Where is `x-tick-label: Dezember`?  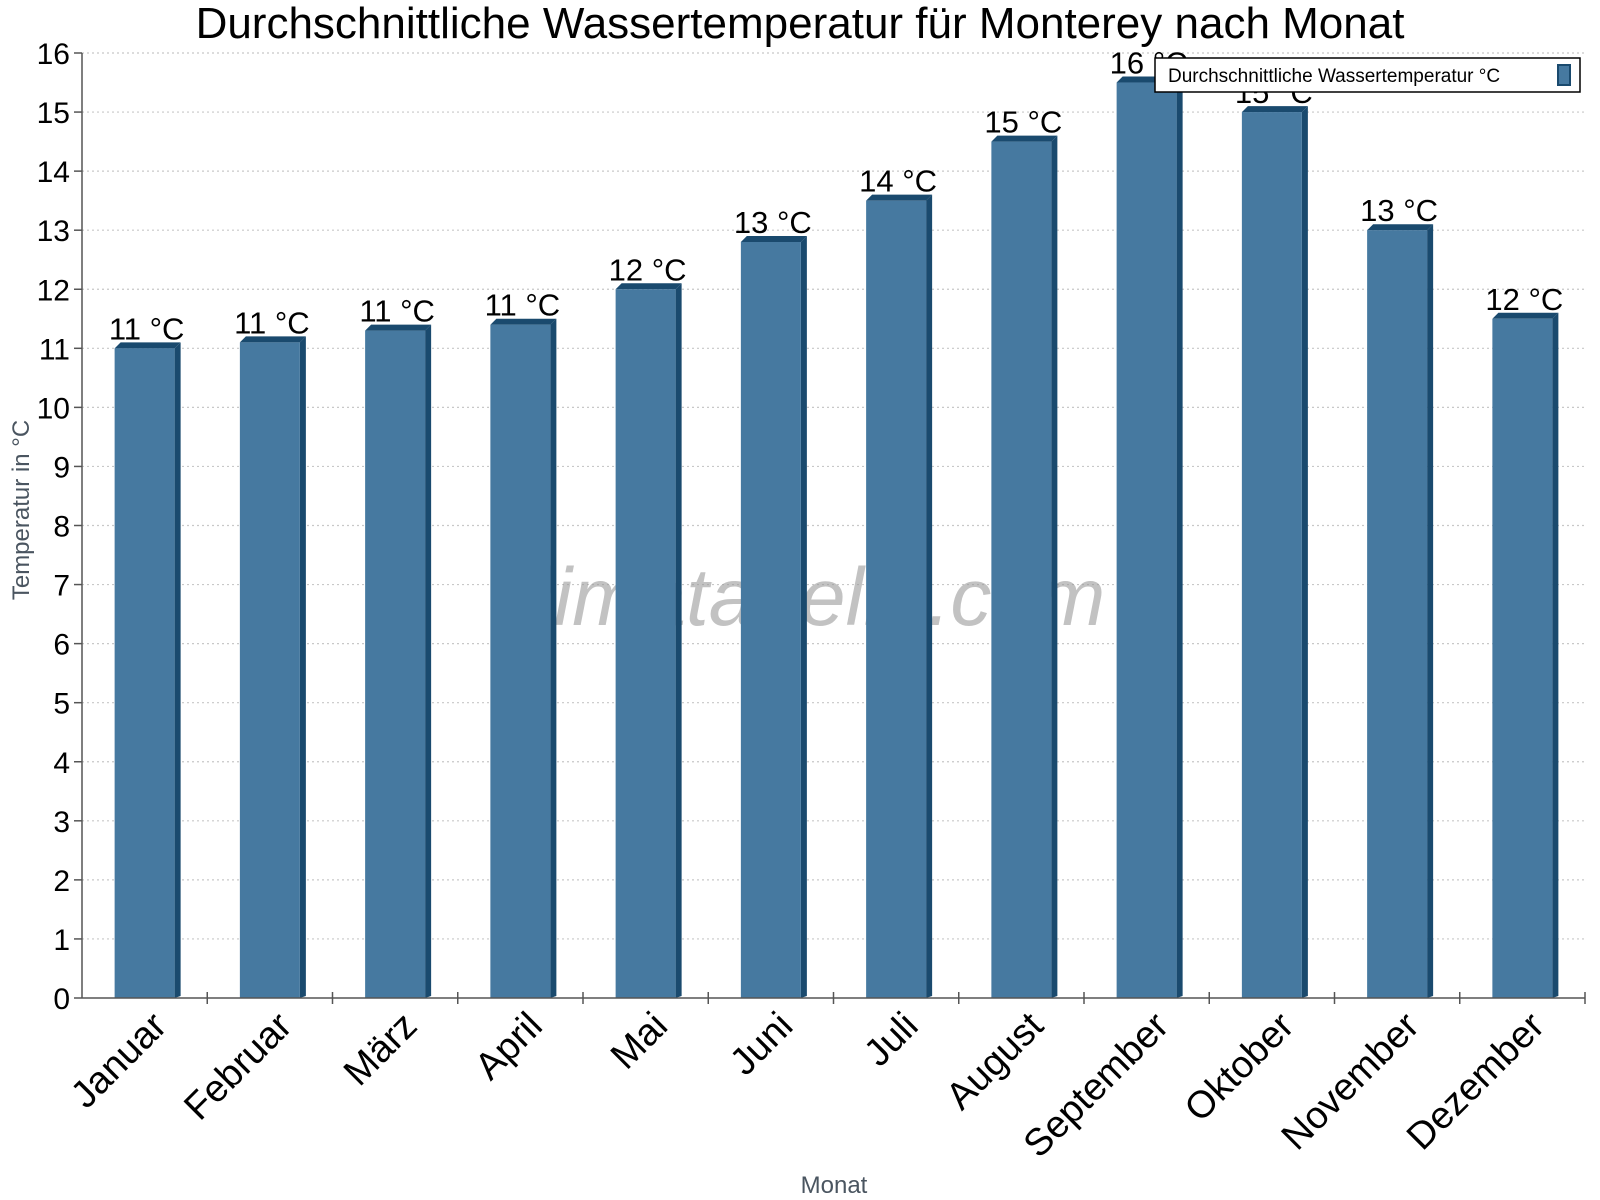 x-tick-label: Dezember is located at coordinates (1476, 1081).